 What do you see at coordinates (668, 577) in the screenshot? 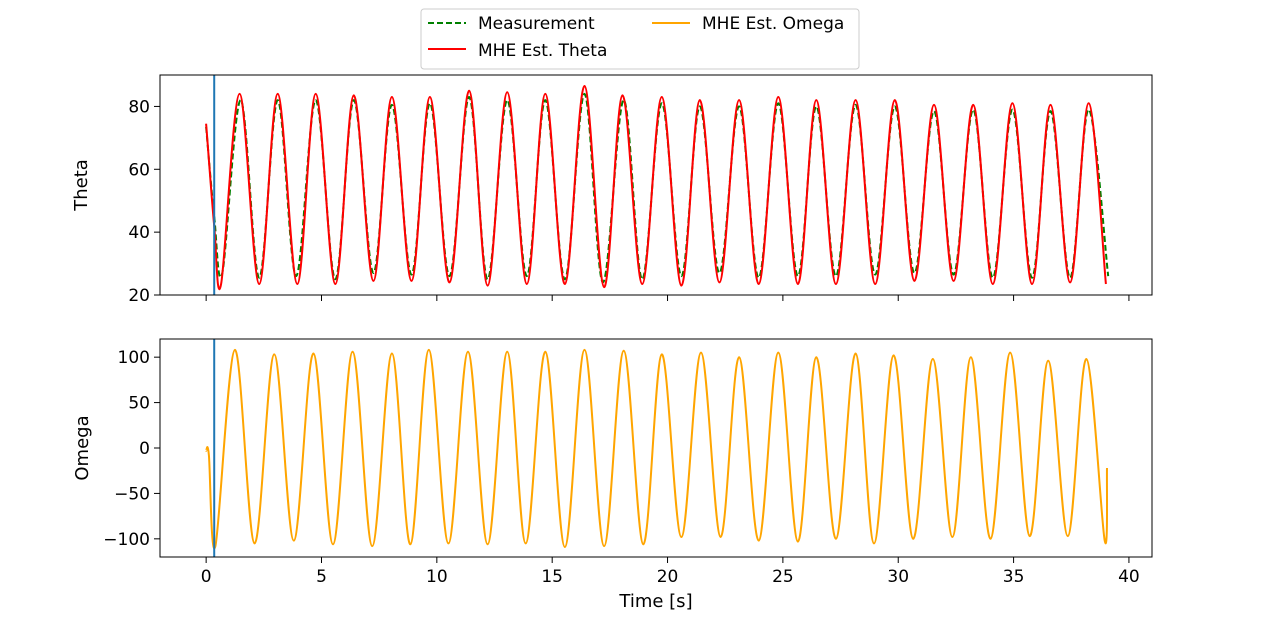
I see `omega-x-tick-label: 20` at bounding box center [668, 577].